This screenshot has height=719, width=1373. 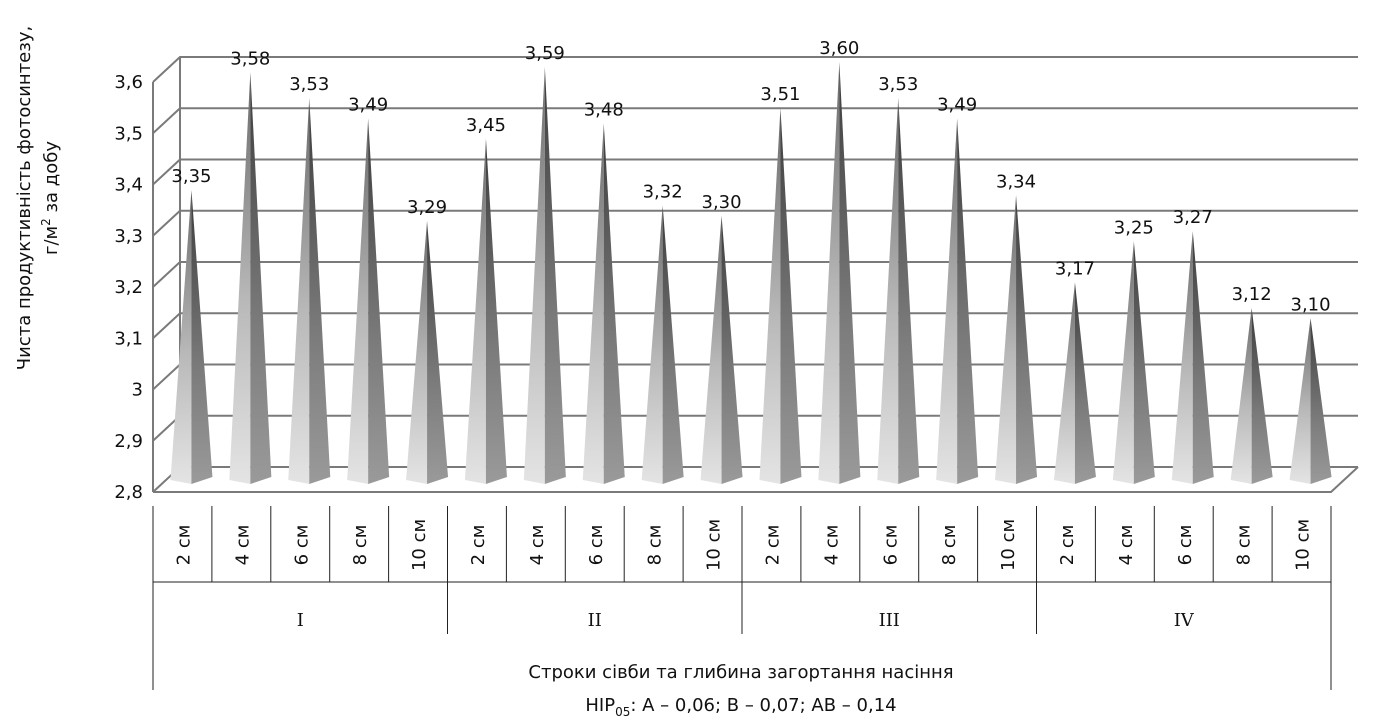 What do you see at coordinates (763, 705) in the screenshot?
I see `lsd-footnote-values: : А – 0,06; В – 0,07; АВ – 0,14` at bounding box center [763, 705].